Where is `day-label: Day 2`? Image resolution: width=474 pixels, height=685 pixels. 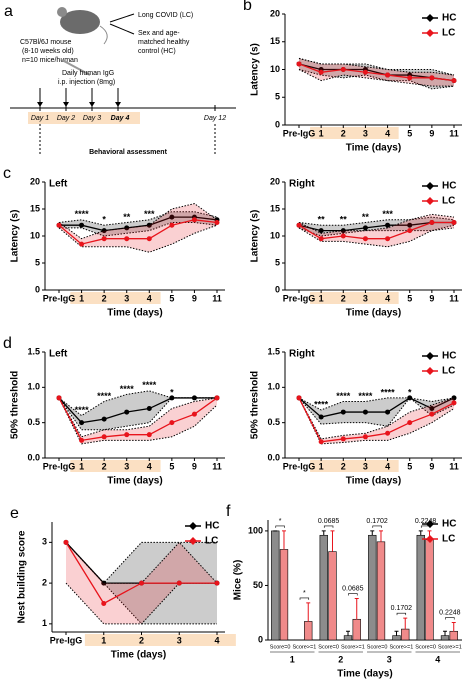 day-label: Day 2 is located at coordinates (66, 118).